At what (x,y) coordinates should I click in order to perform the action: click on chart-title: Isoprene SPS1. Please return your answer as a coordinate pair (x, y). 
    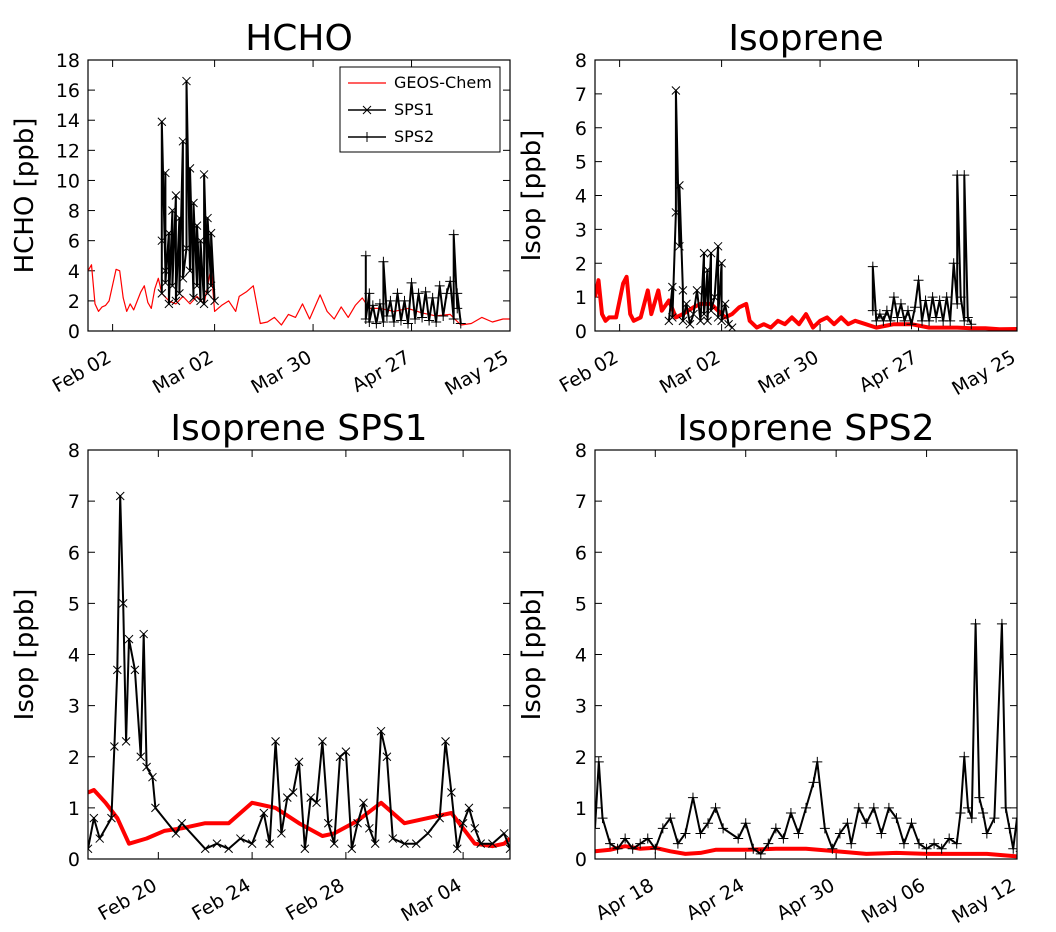
    Looking at the image, I should click on (298, 428).